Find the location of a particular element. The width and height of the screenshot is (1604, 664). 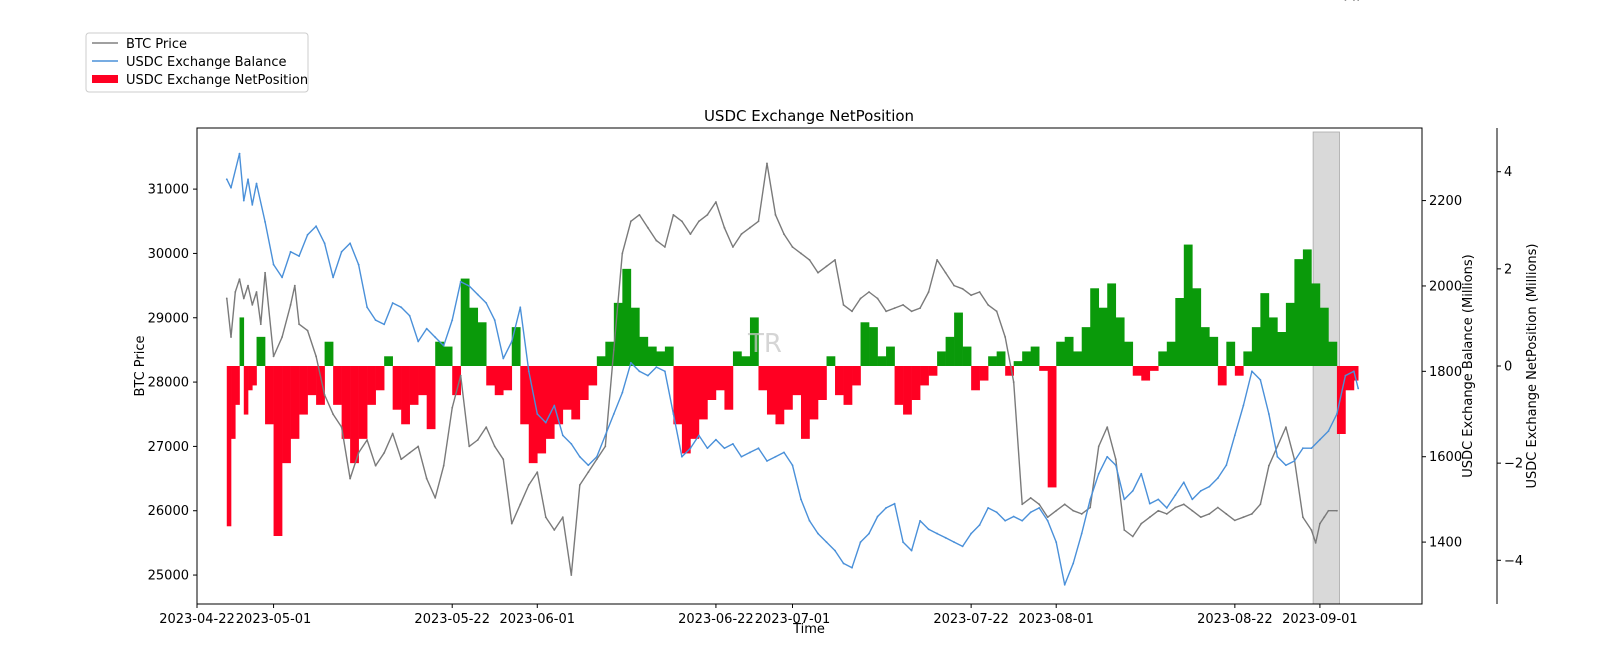

y-right2-tick-label: 0 is located at coordinates (1508, 367).